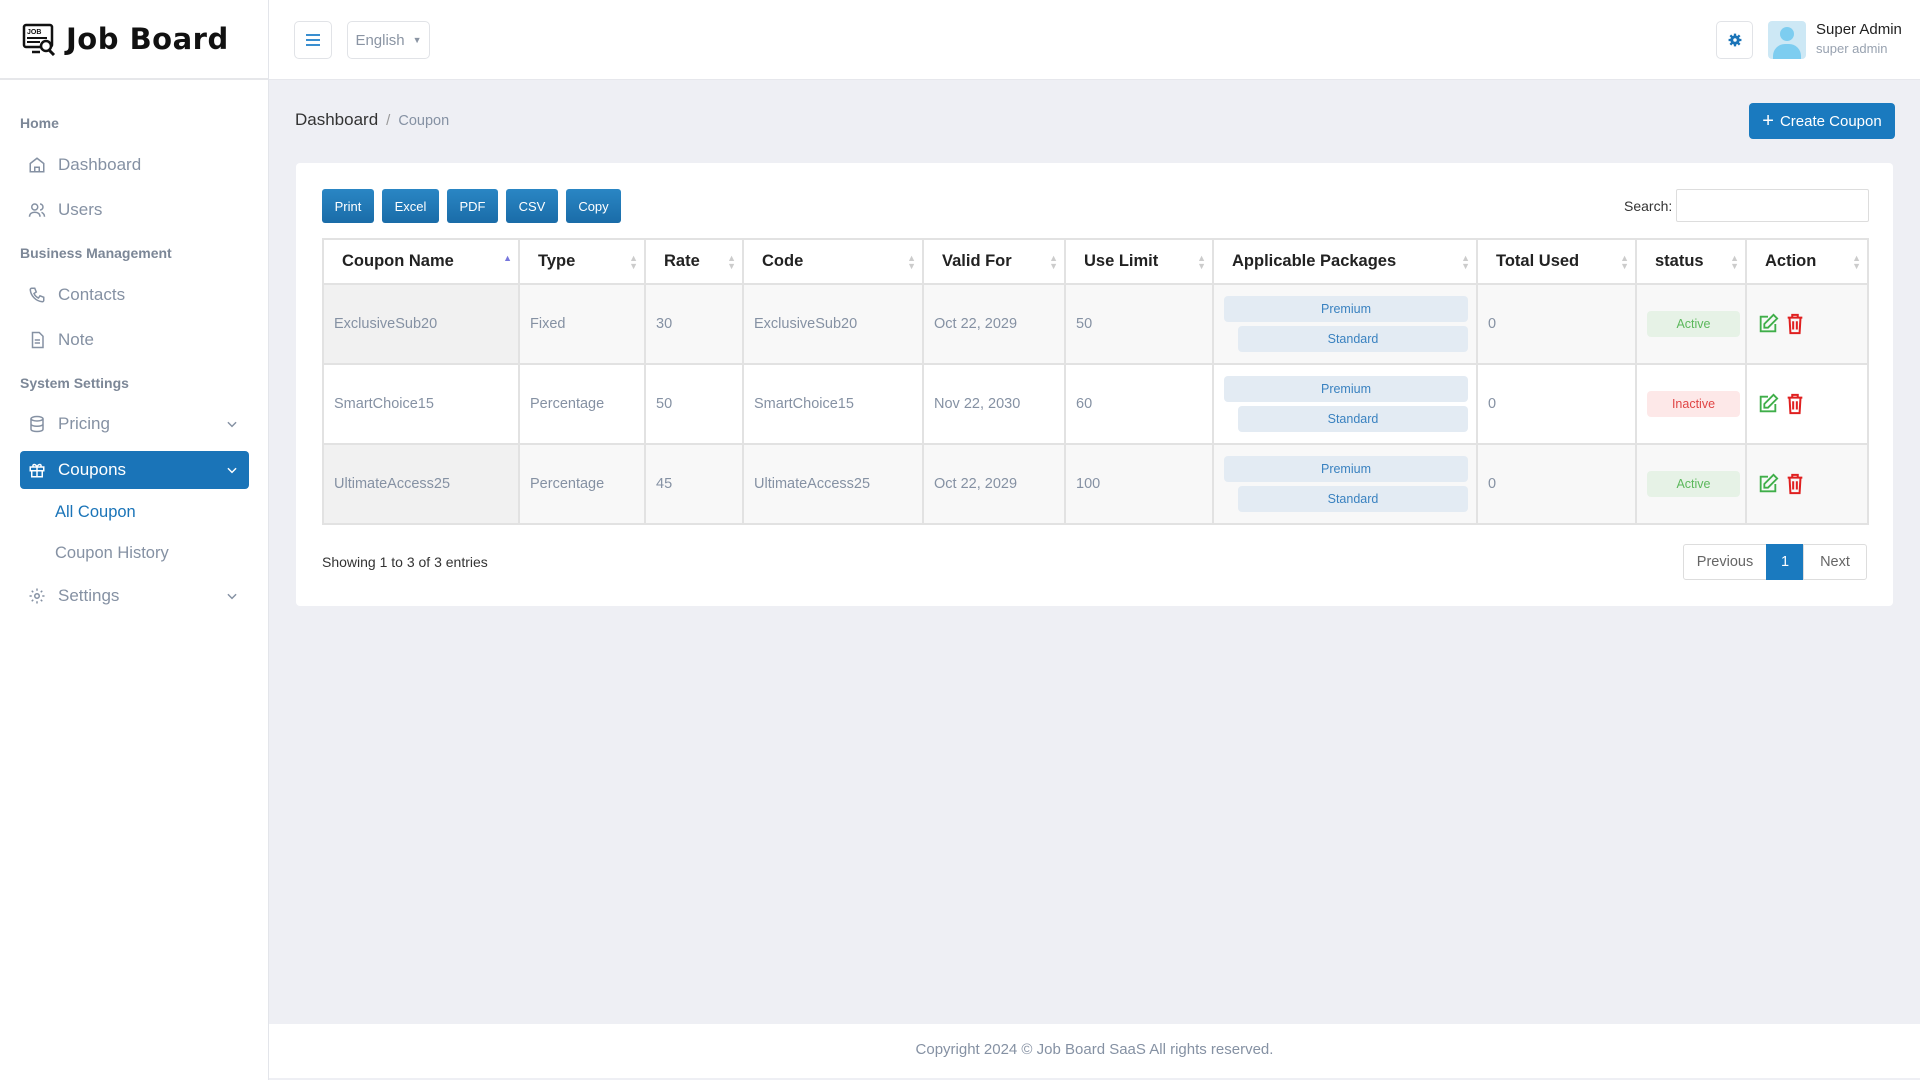 This screenshot has width=1920, height=1080. I want to click on logo: JOB Job Board, so click(134, 40).